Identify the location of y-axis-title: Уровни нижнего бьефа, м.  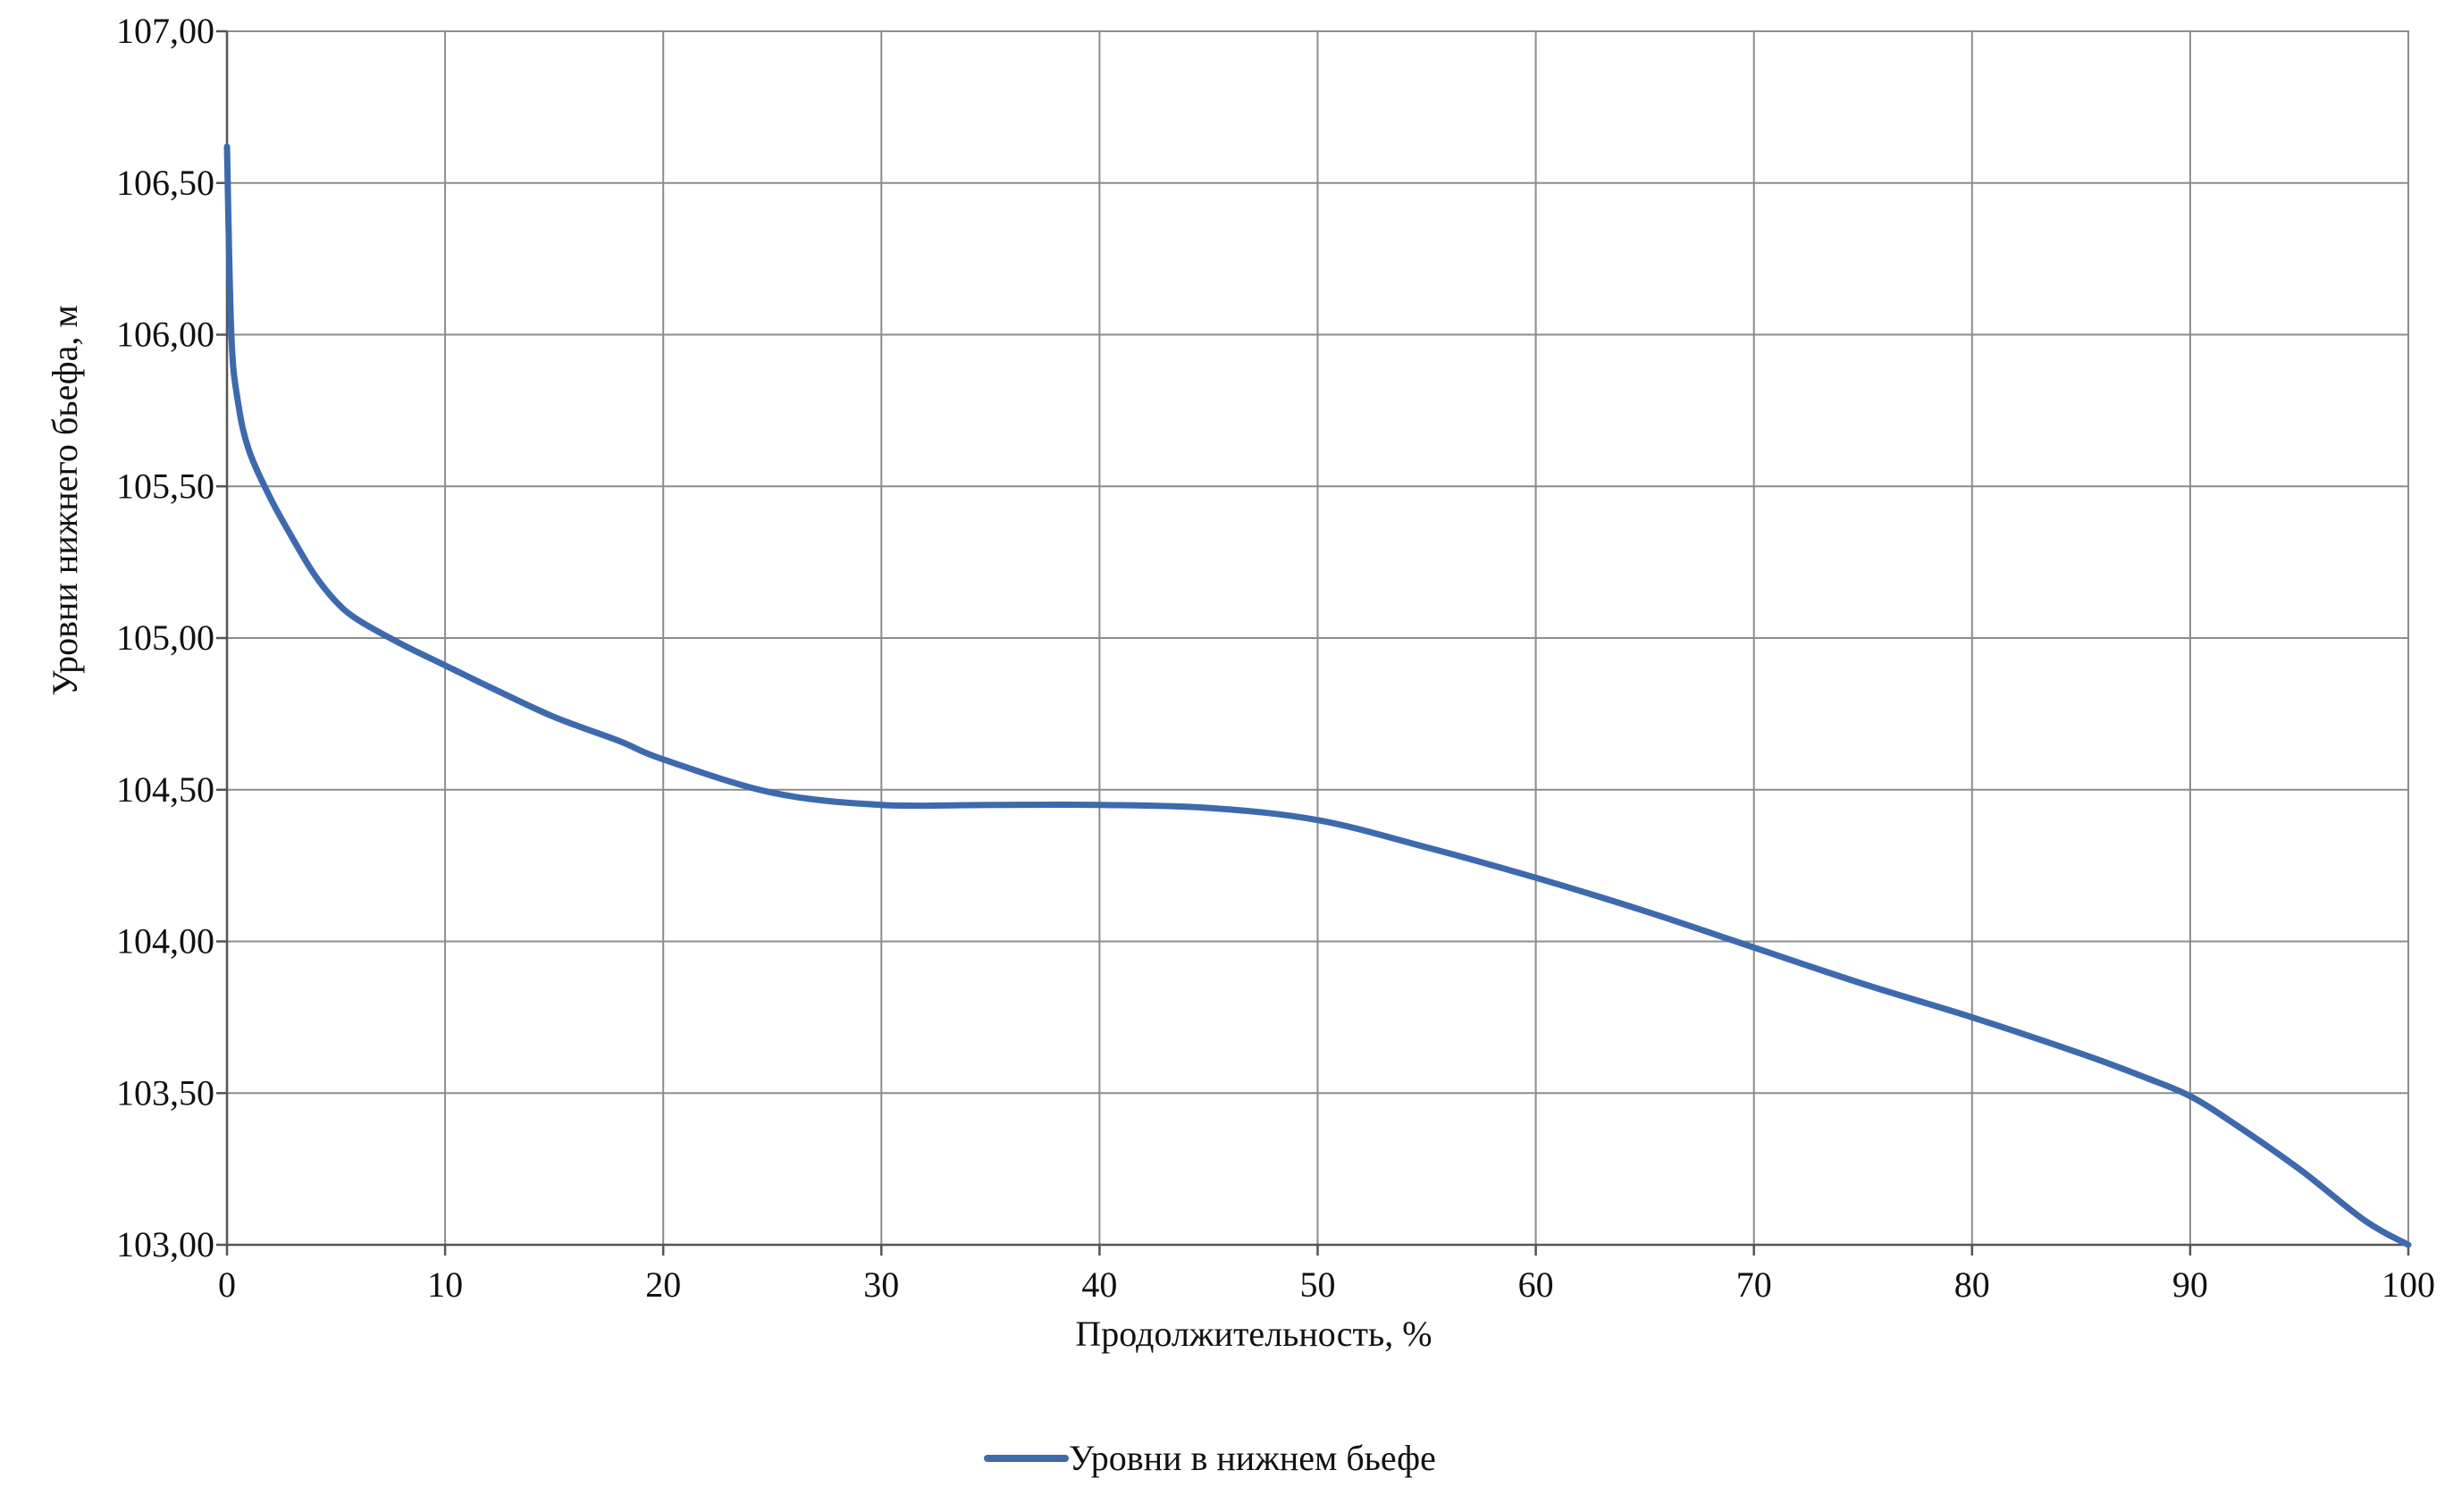
(65, 500).